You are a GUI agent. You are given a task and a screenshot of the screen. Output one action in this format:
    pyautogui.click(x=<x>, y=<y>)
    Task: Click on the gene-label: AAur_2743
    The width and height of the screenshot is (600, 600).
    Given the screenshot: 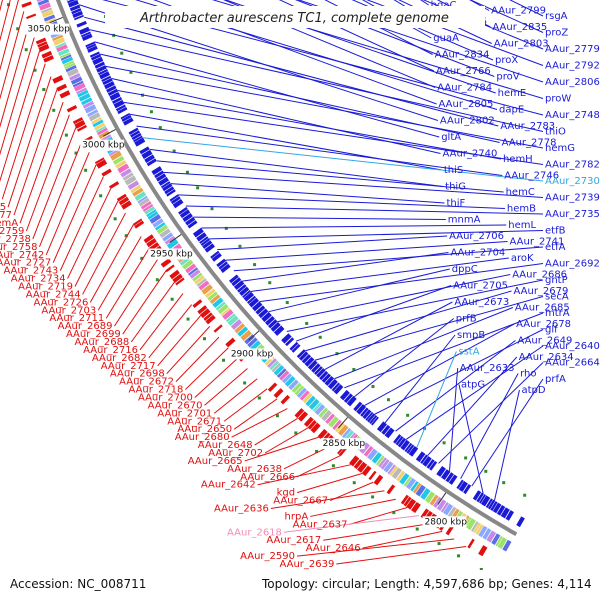 What is the action you would take?
    pyautogui.click(x=30, y=271)
    